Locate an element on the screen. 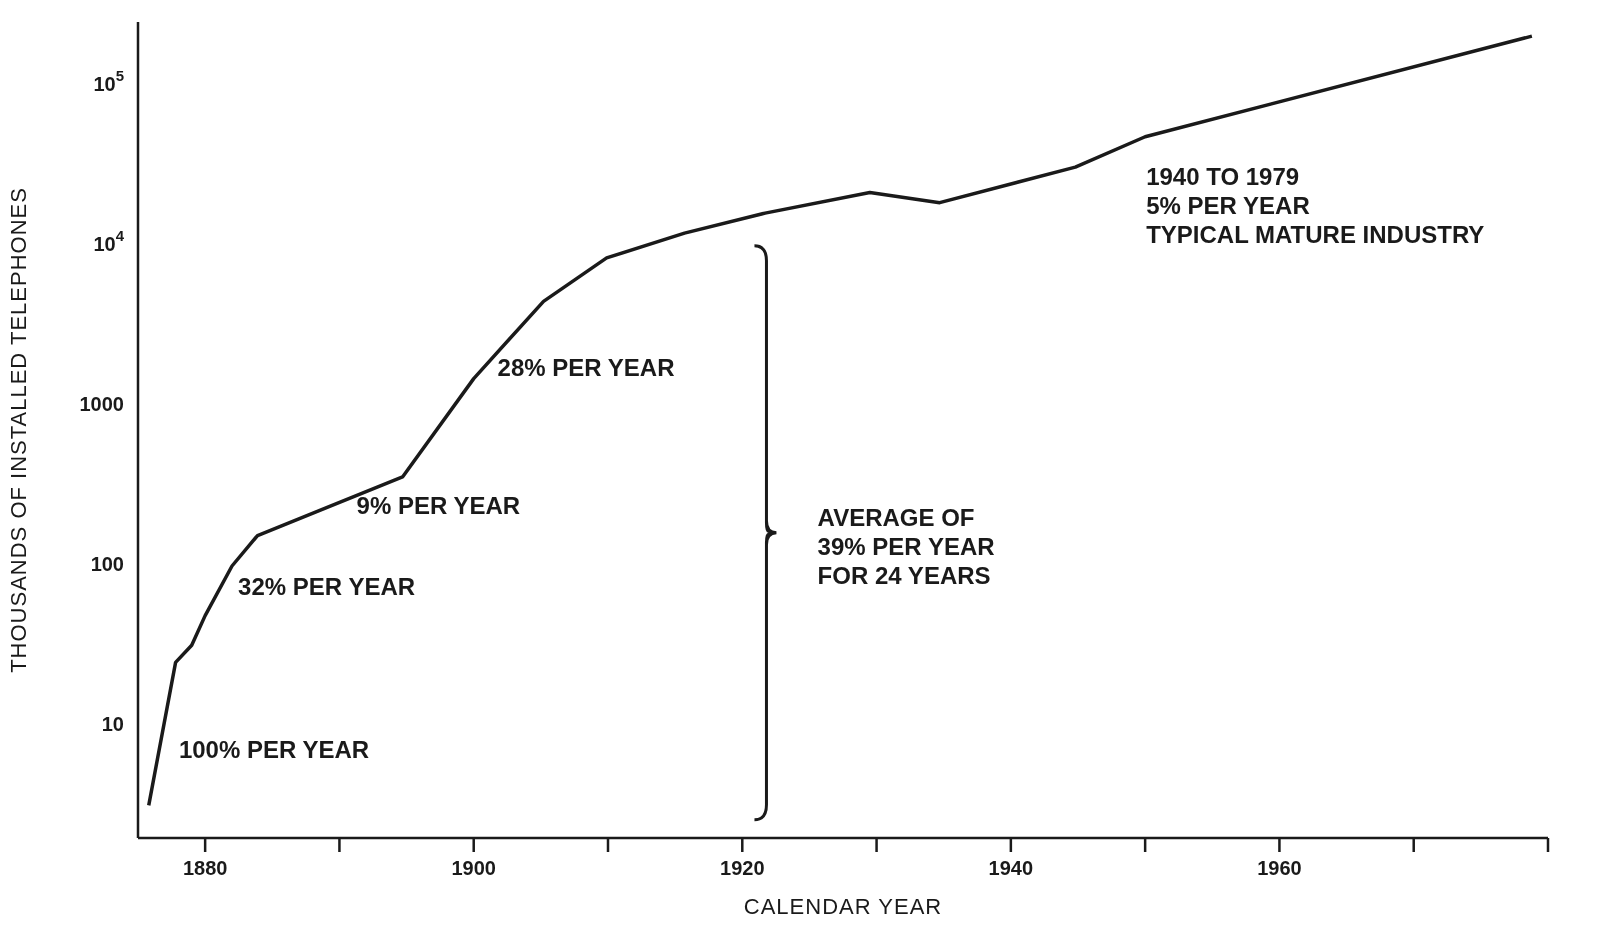  x-tick-label: 1960 is located at coordinates (1279, 868).